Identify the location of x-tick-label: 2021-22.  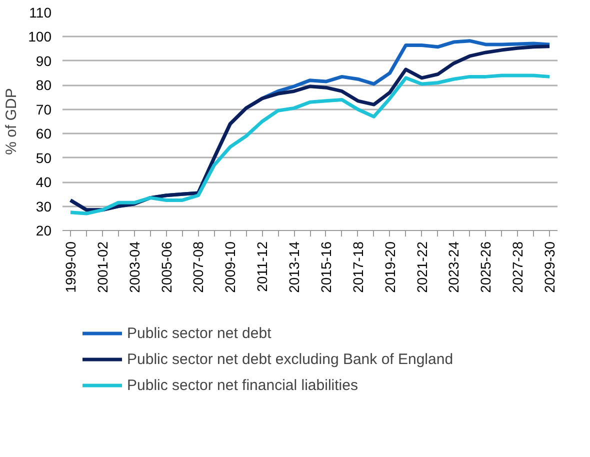
(422, 267).